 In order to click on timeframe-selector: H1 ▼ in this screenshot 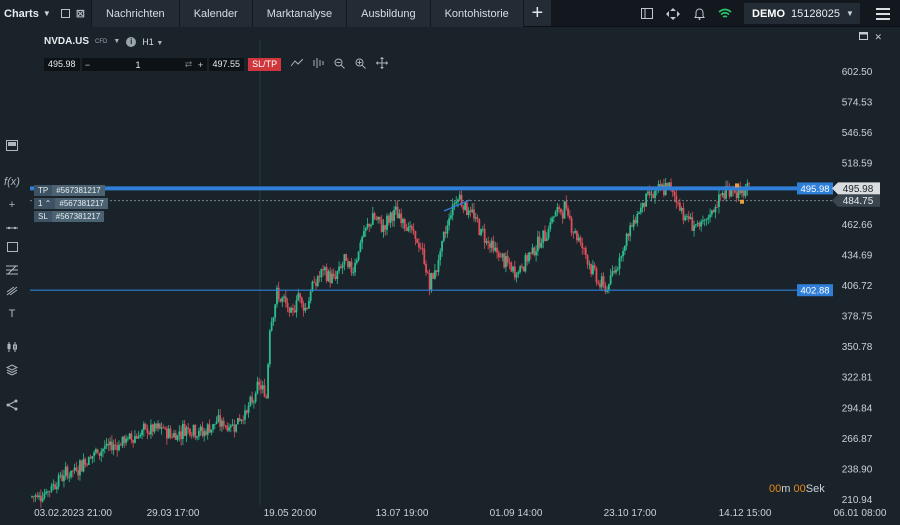, I will do `click(153, 41)`.